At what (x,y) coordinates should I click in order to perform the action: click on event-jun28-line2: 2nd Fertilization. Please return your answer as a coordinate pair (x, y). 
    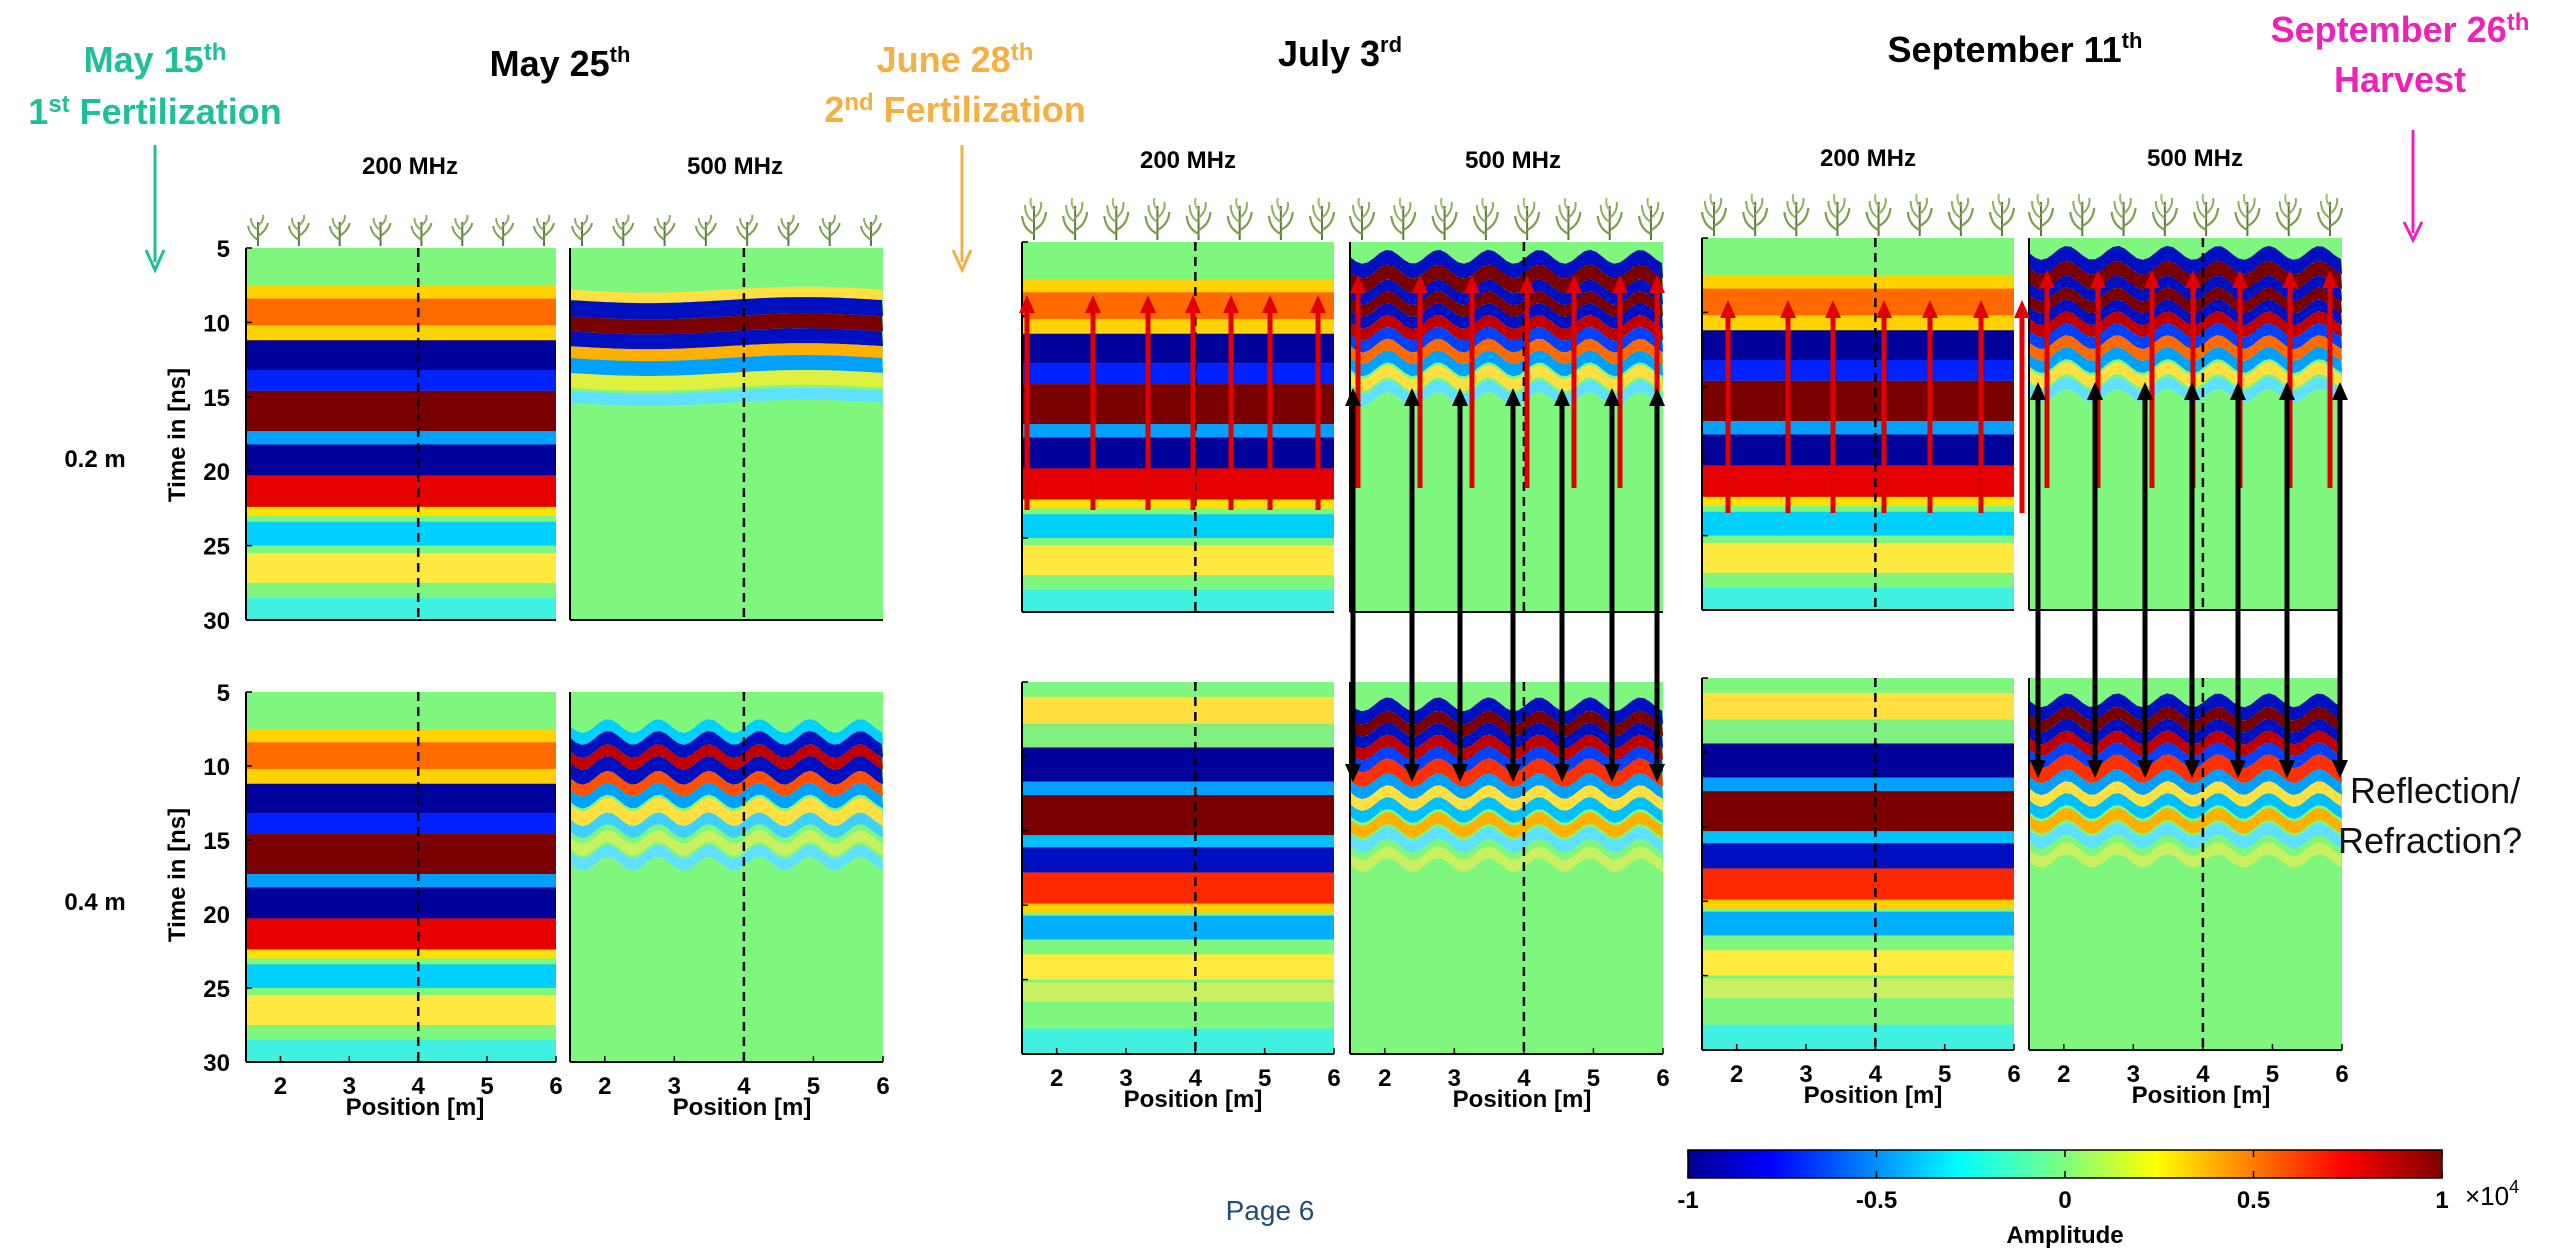
    Looking at the image, I should click on (954, 109).